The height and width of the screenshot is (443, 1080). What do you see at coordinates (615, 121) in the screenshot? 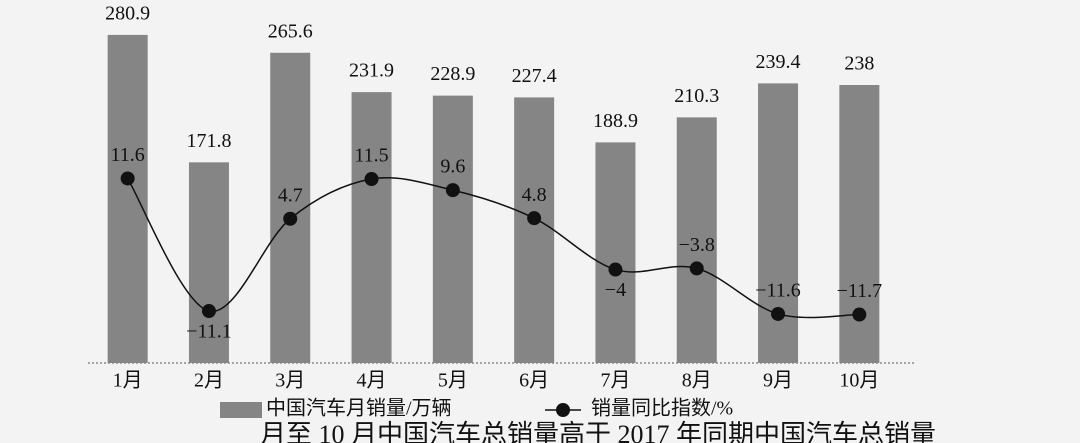
I see `bar-value-label: 188.9` at bounding box center [615, 121].